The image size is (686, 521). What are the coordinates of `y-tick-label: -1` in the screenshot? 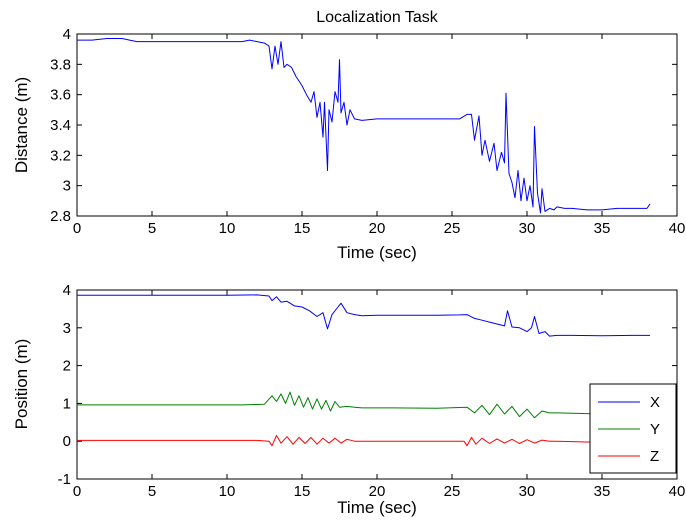 It's located at (64, 479).